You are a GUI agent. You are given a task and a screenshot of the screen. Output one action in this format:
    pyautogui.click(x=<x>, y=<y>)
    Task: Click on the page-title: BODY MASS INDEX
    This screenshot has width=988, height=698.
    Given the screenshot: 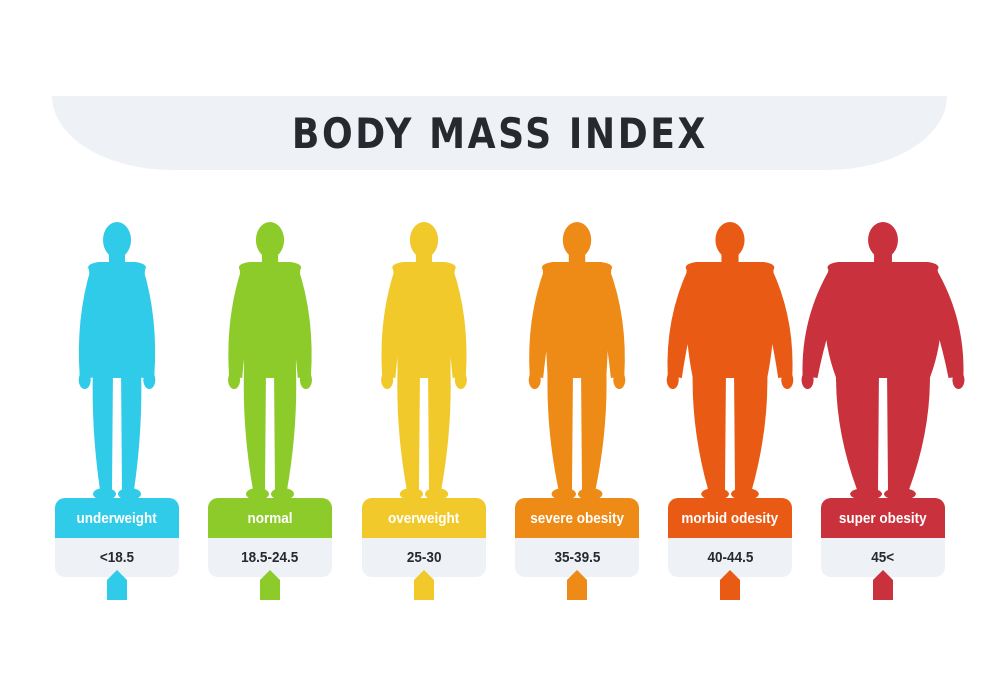 What is the action you would take?
    pyautogui.click(x=499, y=133)
    